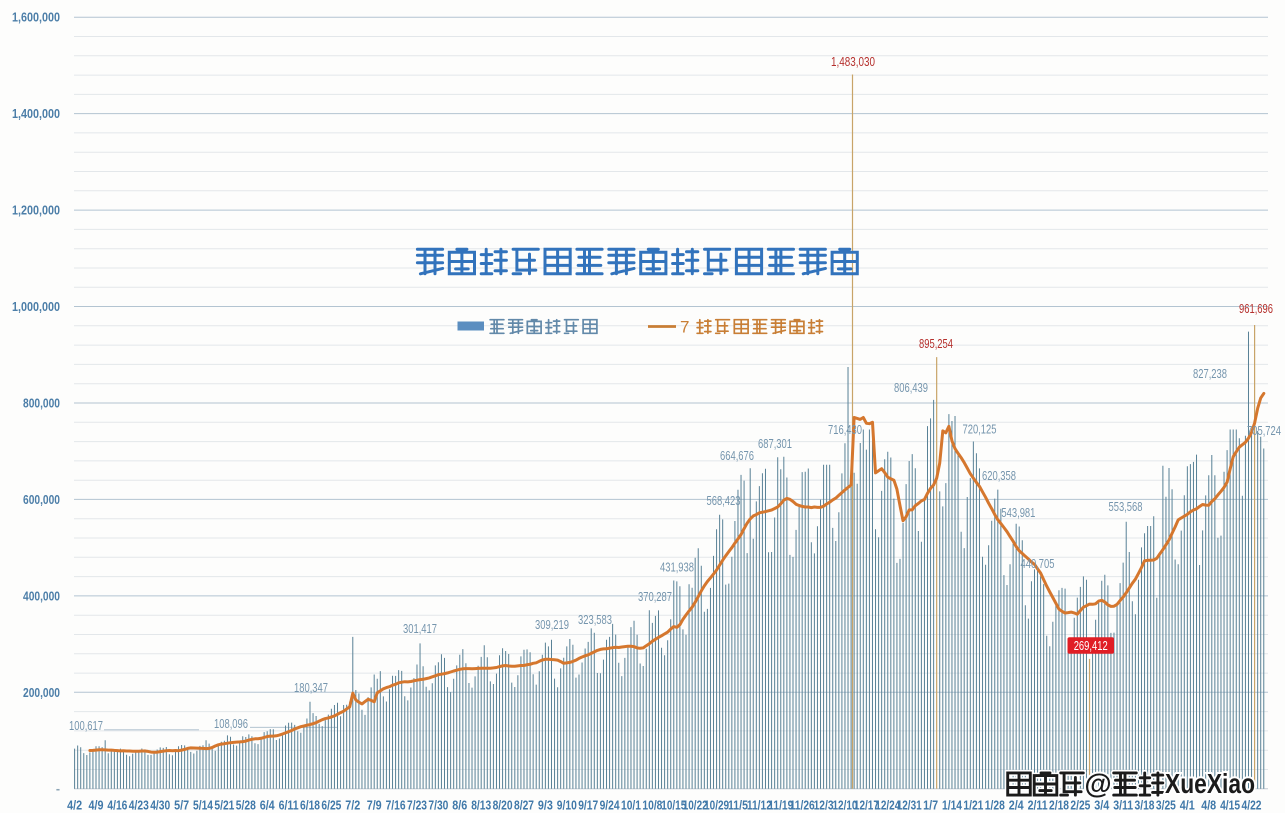 This screenshot has height=813, width=1285. I want to click on svg-text: 11/5, so click(738, 805).